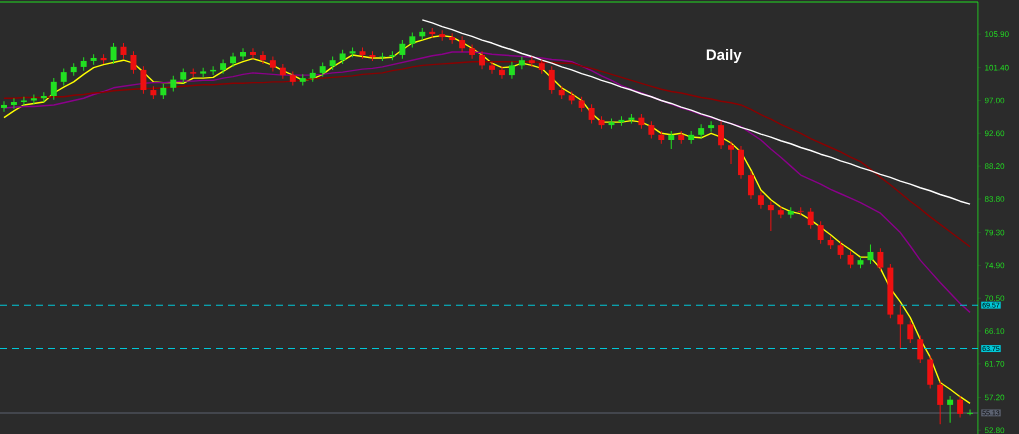 The image size is (1019, 434). What do you see at coordinates (994, 265) in the screenshot?
I see `y-tick-label: 74.90` at bounding box center [994, 265].